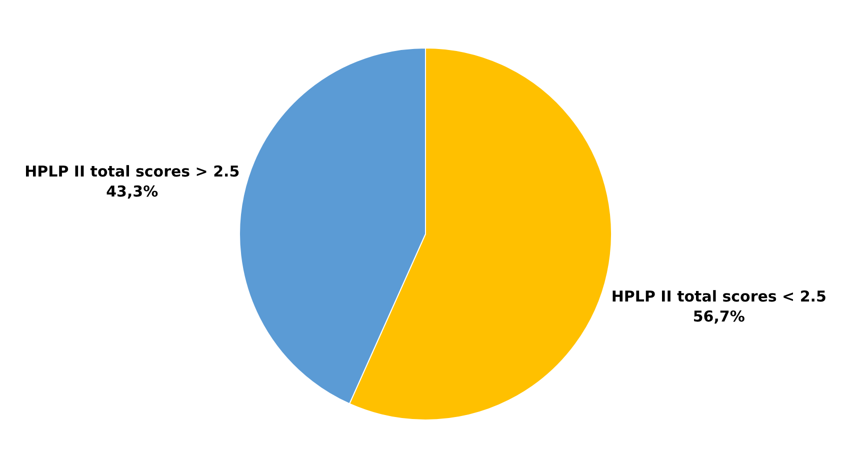 This screenshot has width=851, height=468. I want to click on data-label: 56,7%, so click(718, 317).